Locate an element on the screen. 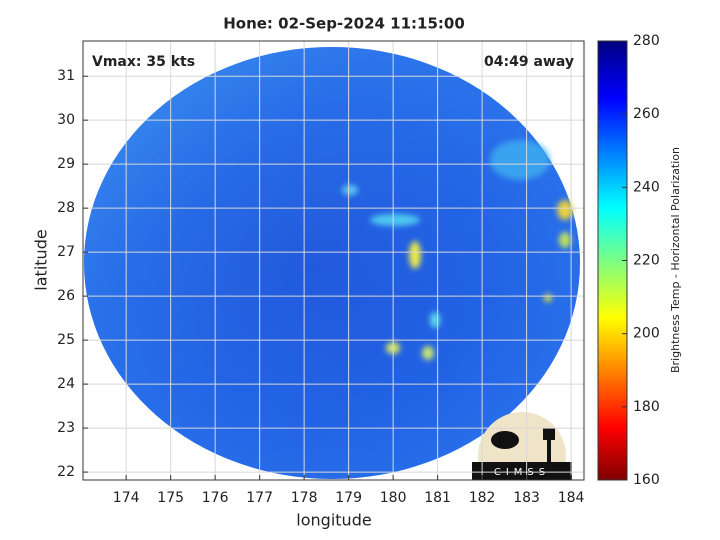 The width and height of the screenshot is (720, 540). x-tick-label: 177 is located at coordinates (259, 498).